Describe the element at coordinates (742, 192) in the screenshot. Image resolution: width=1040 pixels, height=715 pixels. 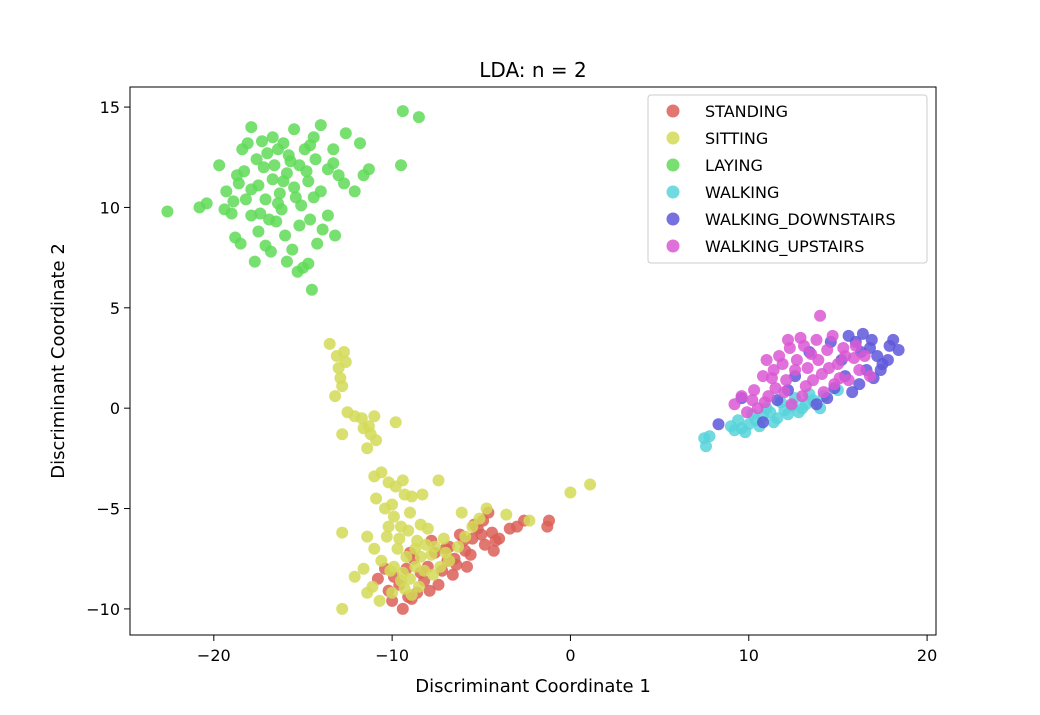
I see `legend-label: WALKING` at that location.